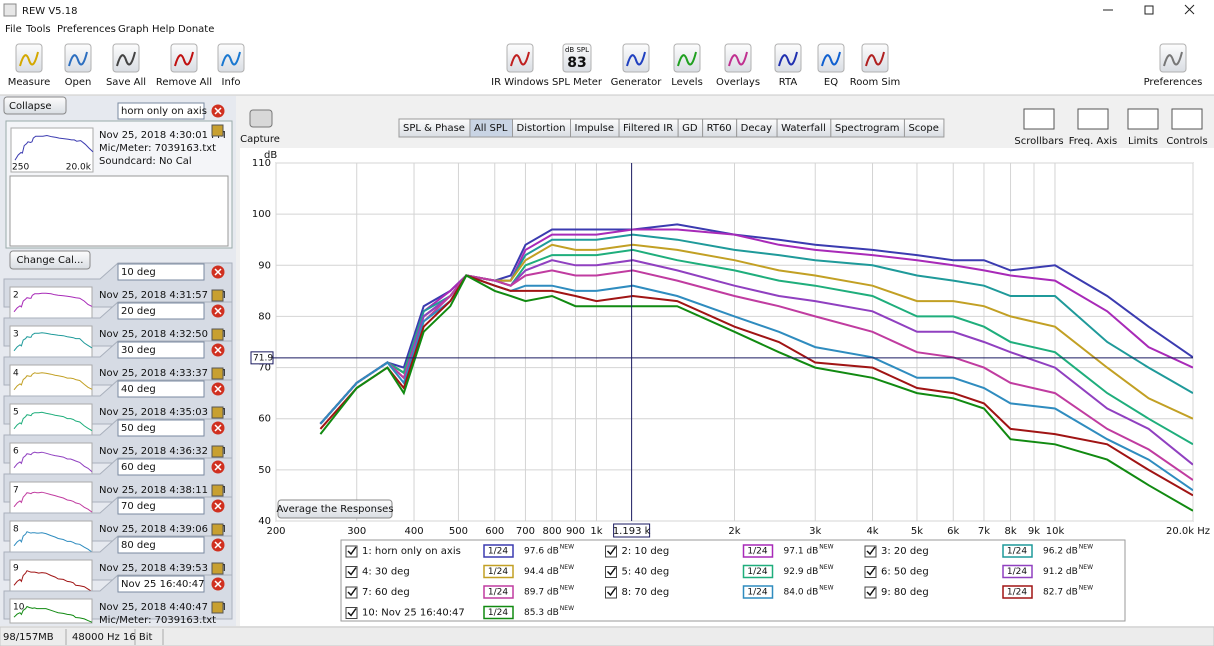 The height and width of the screenshot is (646, 1214). I want to click on toolbar-label: Preferences, so click(1173, 82).